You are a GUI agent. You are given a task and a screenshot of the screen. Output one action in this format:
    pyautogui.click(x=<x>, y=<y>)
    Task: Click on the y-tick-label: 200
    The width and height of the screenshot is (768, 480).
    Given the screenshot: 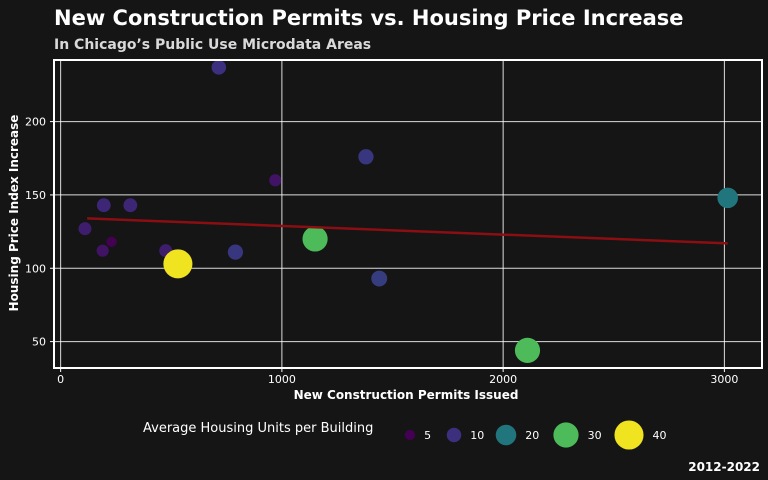 What is the action you would take?
    pyautogui.click(x=35, y=122)
    